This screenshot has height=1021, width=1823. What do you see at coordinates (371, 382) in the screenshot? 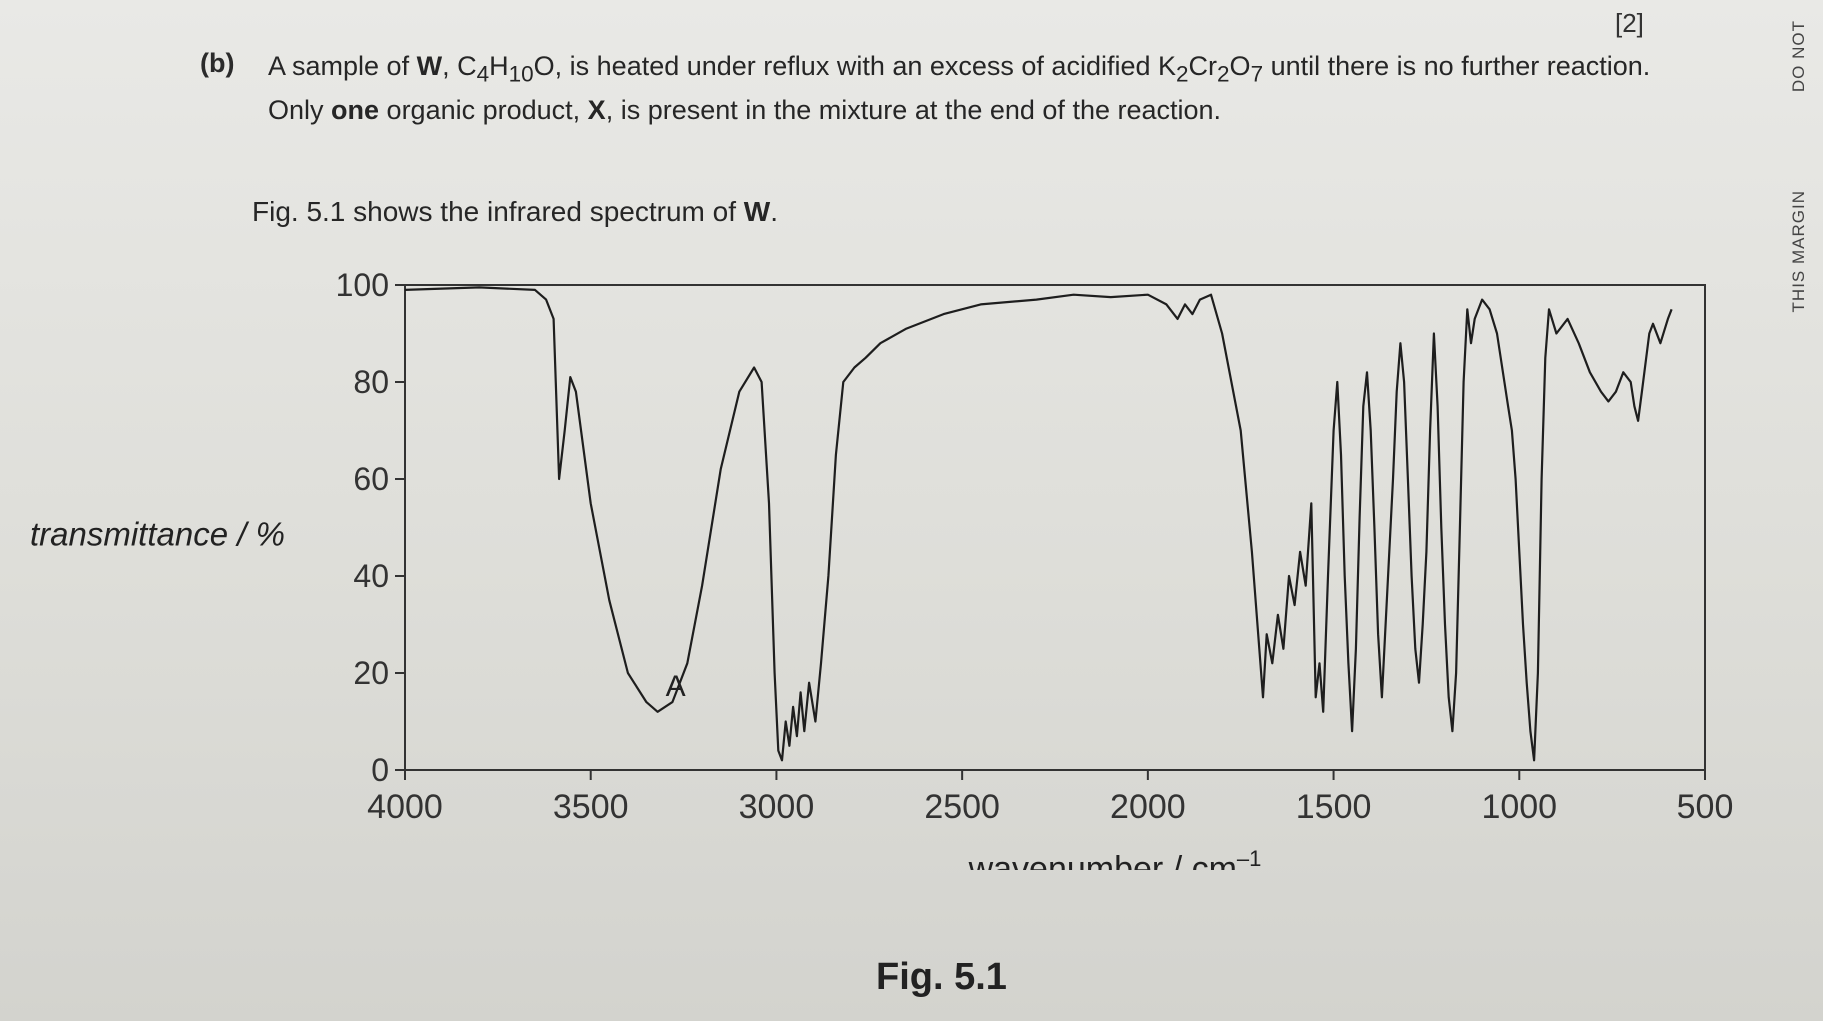
I see `y-tick-label: 80` at bounding box center [371, 382].